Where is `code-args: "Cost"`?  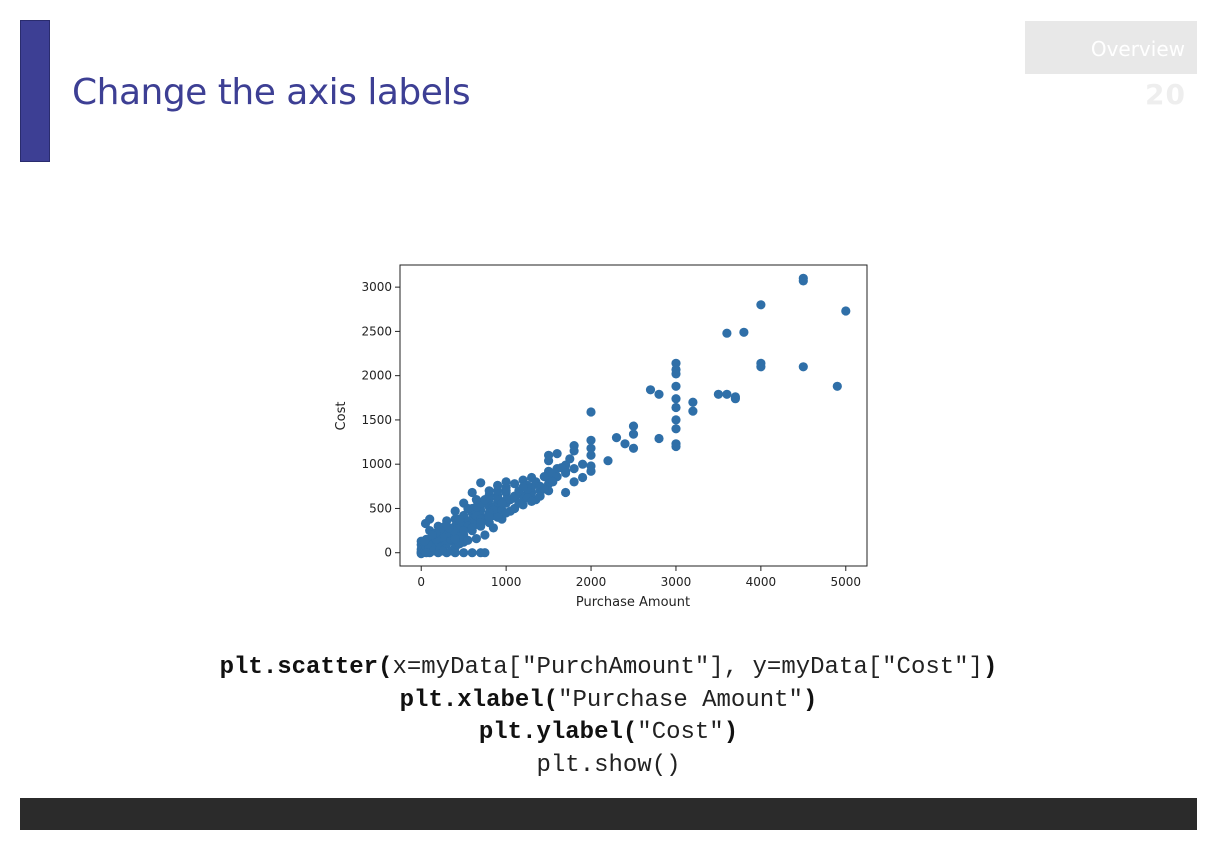 code-args: "Cost" is located at coordinates (680, 732).